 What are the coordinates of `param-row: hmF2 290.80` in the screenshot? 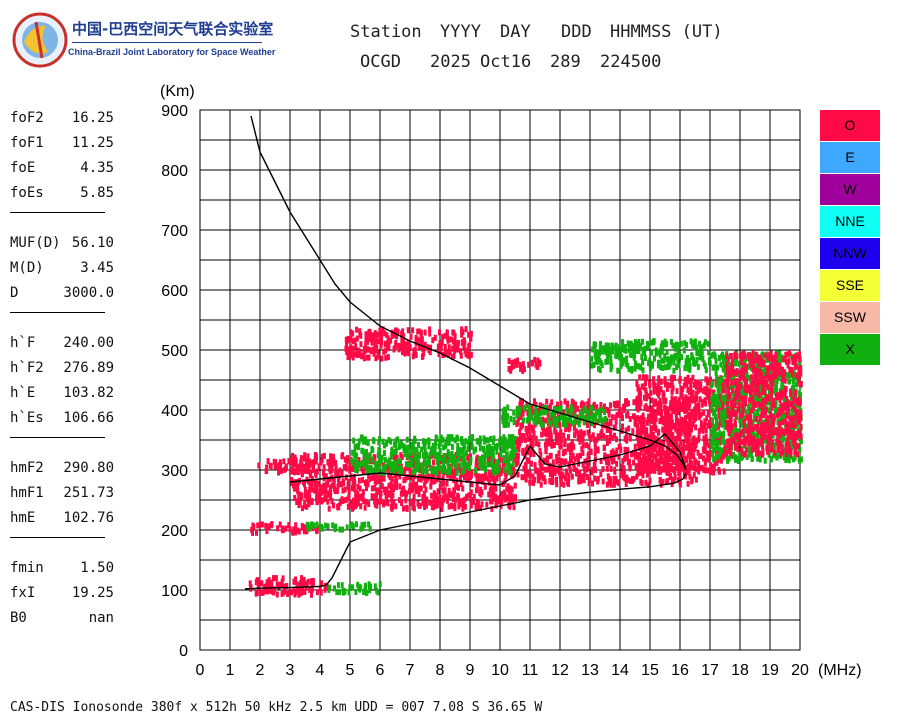 It's located at (75, 470).